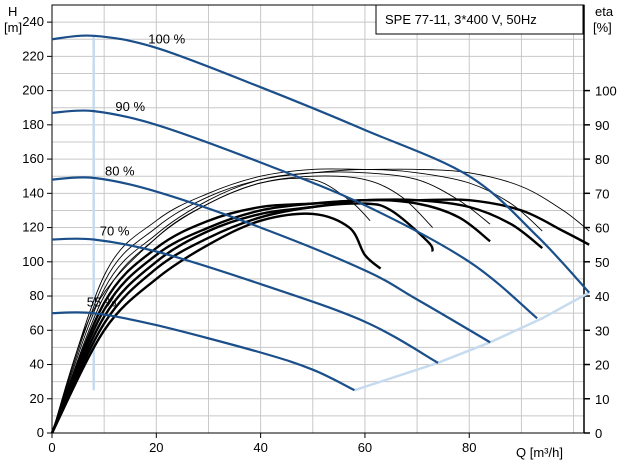 The width and height of the screenshot is (630, 461). What do you see at coordinates (120, 171) in the screenshot?
I see `head-curve-label: 80 %` at bounding box center [120, 171].